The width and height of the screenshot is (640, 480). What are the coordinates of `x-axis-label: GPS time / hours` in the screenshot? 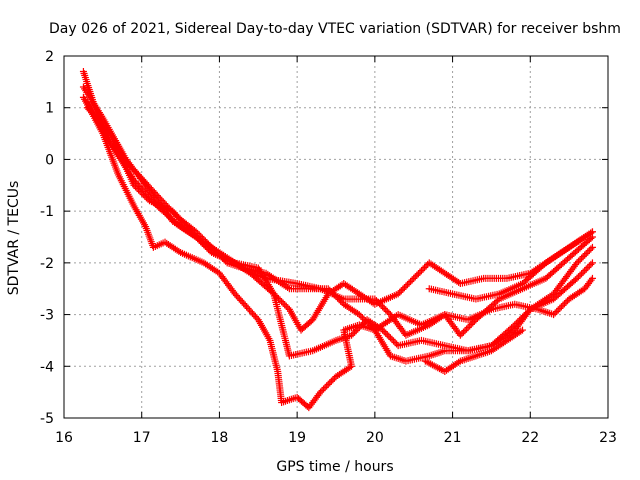 It's located at (334, 467).